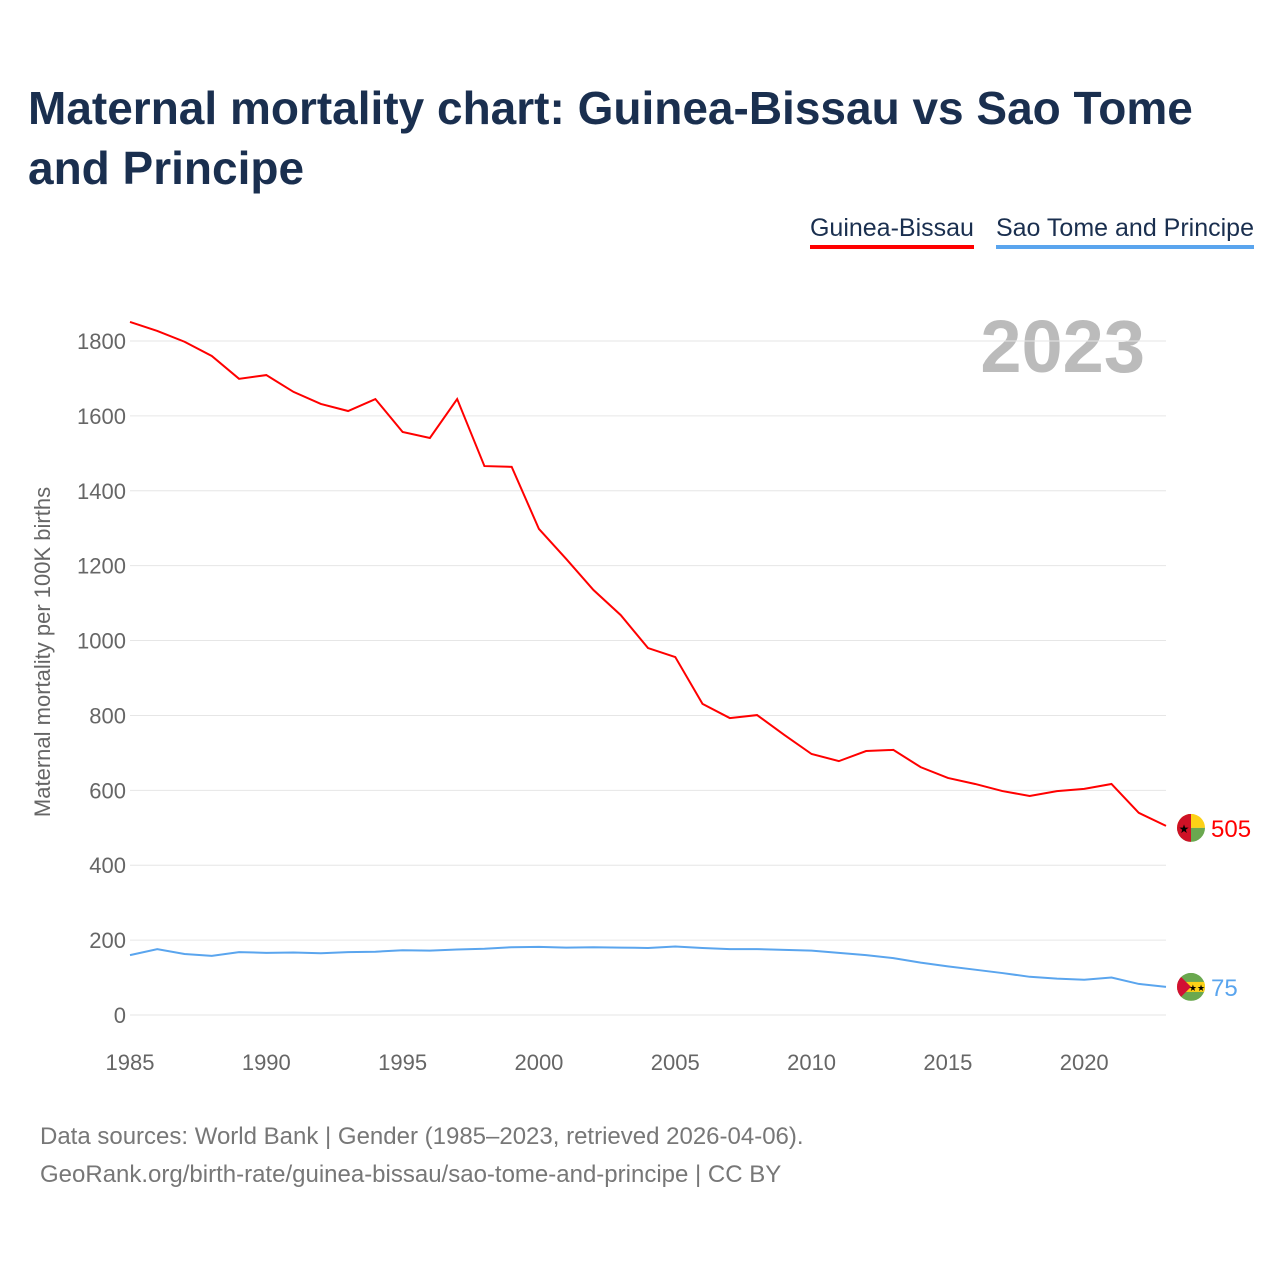 Image resolution: width=1280 pixels, height=1280 pixels. What do you see at coordinates (1124, 231) in the screenshot?
I see `legend-sao-tome: Sao Tome and Principe` at bounding box center [1124, 231].